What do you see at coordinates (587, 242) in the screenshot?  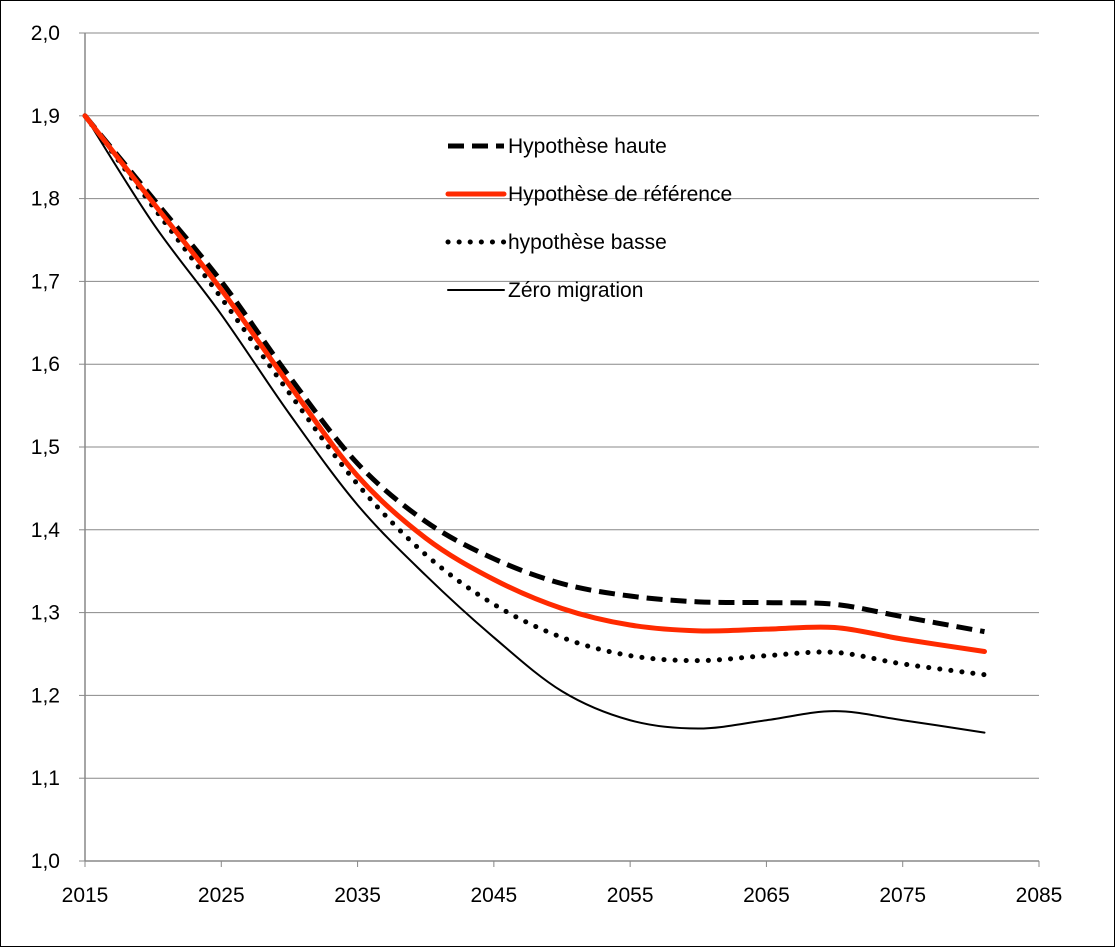 I see `legend-label: hypothèse basse` at bounding box center [587, 242].